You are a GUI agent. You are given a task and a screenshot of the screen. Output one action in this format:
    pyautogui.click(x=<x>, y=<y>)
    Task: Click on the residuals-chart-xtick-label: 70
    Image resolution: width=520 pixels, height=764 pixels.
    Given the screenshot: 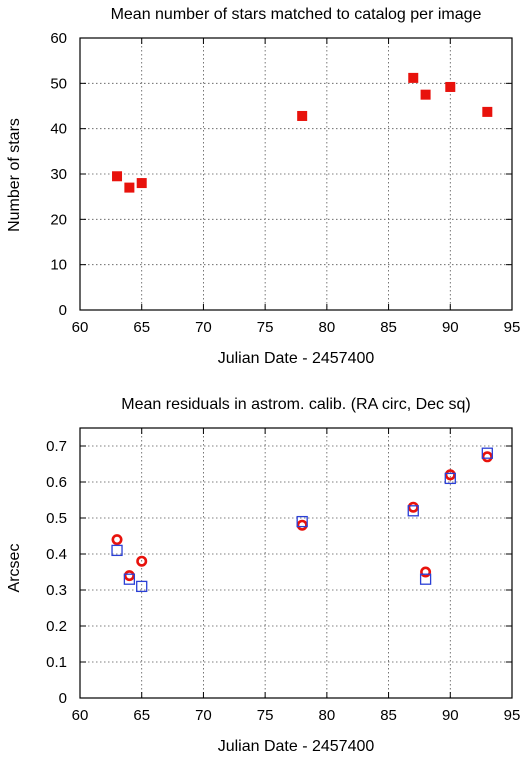 What is the action you would take?
    pyautogui.click(x=203, y=715)
    